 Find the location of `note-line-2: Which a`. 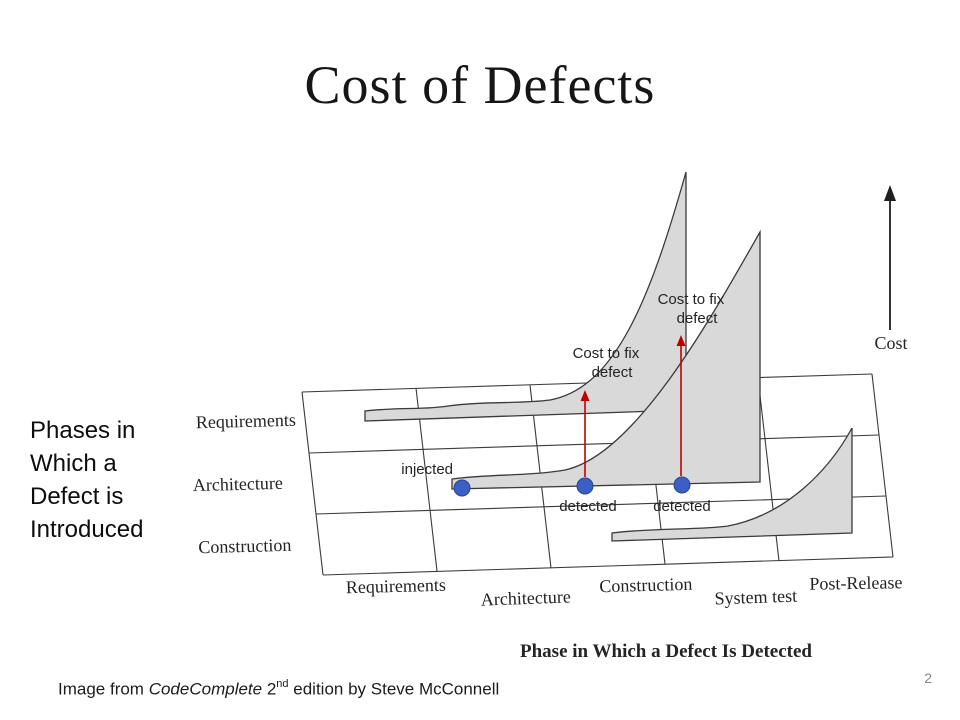

note-line-2: Which a is located at coordinates (73, 463).